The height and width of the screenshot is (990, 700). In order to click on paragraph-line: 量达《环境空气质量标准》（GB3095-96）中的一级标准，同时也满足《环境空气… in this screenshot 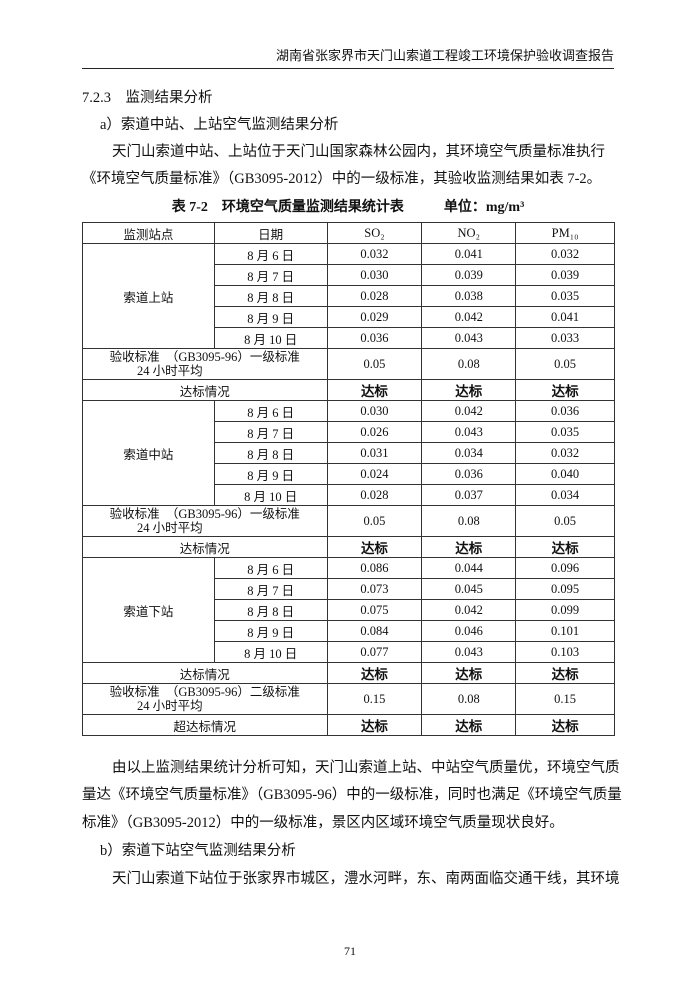, I will do `click(352, 795)`.